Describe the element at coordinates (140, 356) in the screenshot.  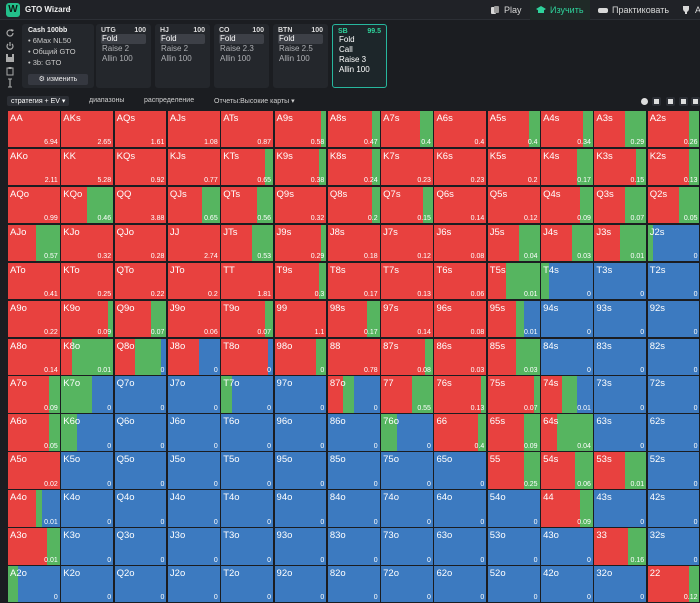
I see `hand-cell: Q8o 0` at that location.